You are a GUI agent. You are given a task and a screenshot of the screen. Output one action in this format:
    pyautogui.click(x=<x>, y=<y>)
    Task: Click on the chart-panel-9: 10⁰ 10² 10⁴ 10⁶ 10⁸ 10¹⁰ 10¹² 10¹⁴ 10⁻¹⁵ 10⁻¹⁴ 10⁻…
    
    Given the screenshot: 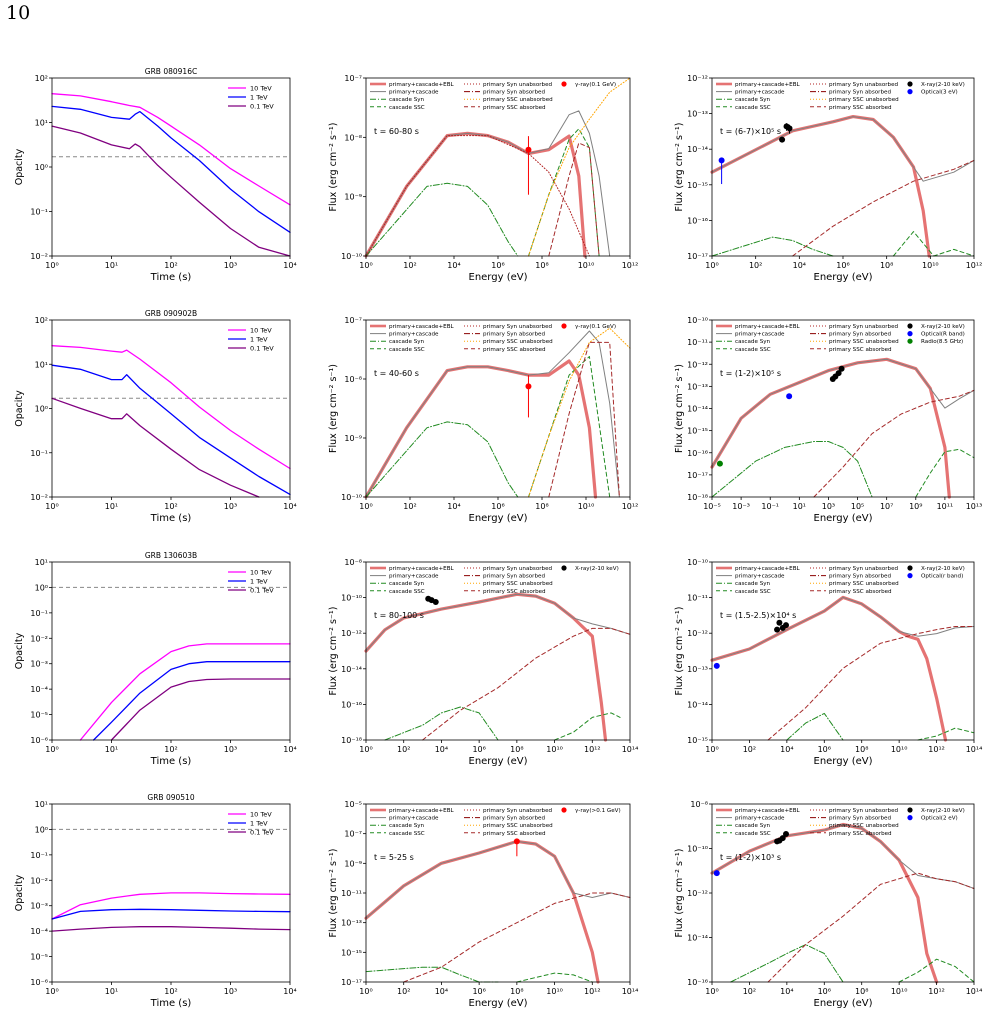 What is the action you would take?
    pyautogui.click(x=828, y=662)
    